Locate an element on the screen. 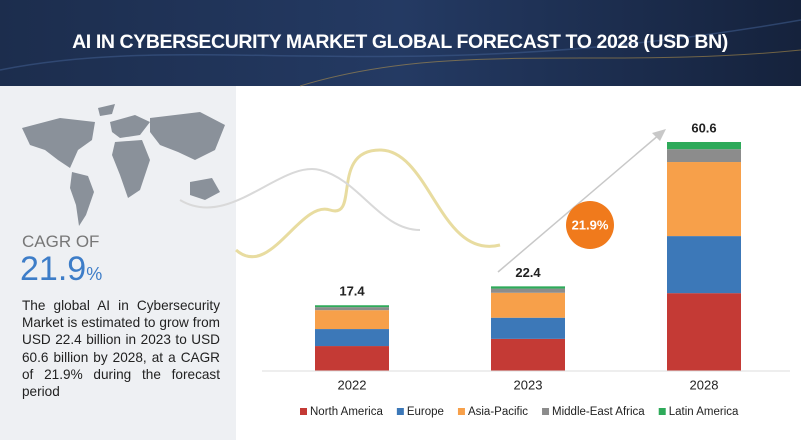 This screenshot has width=801, height=440. growth-label: 21.9% is located at coordinates (590, 224).